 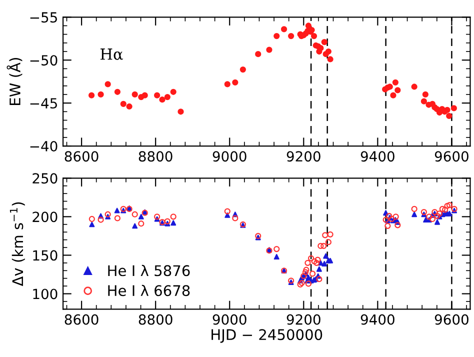 What do you see at coordinates (149, 290) in the screenshot?
I see `legend-label: He I λ 6678` at bounding box center [149, 290].